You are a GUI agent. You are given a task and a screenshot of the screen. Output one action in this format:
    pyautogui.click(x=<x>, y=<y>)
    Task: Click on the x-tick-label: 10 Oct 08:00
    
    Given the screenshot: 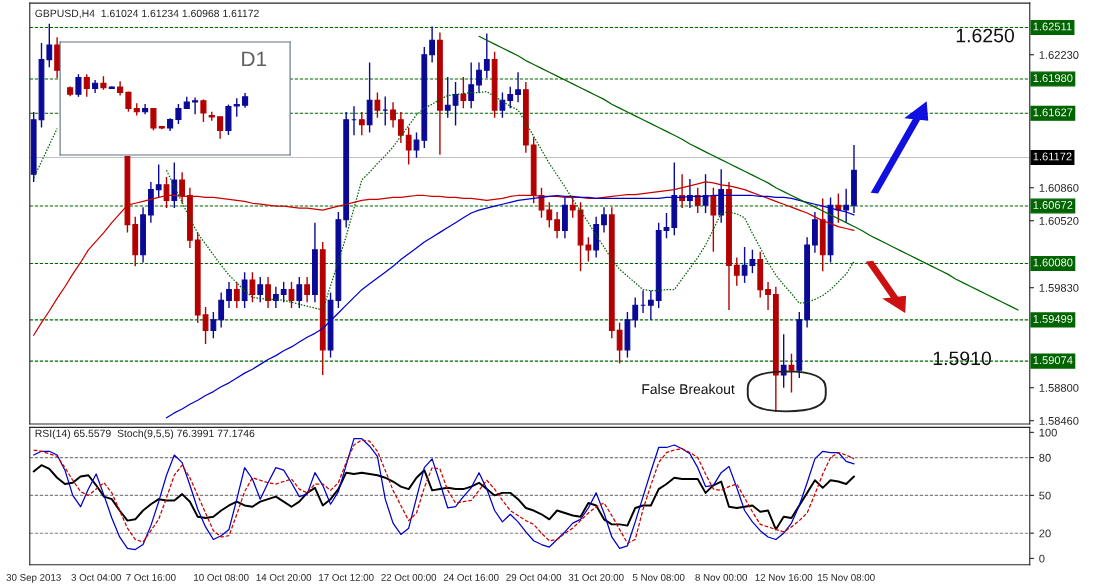 What is the action you would take?
    pyautogui.click(x=221, y=577)
    